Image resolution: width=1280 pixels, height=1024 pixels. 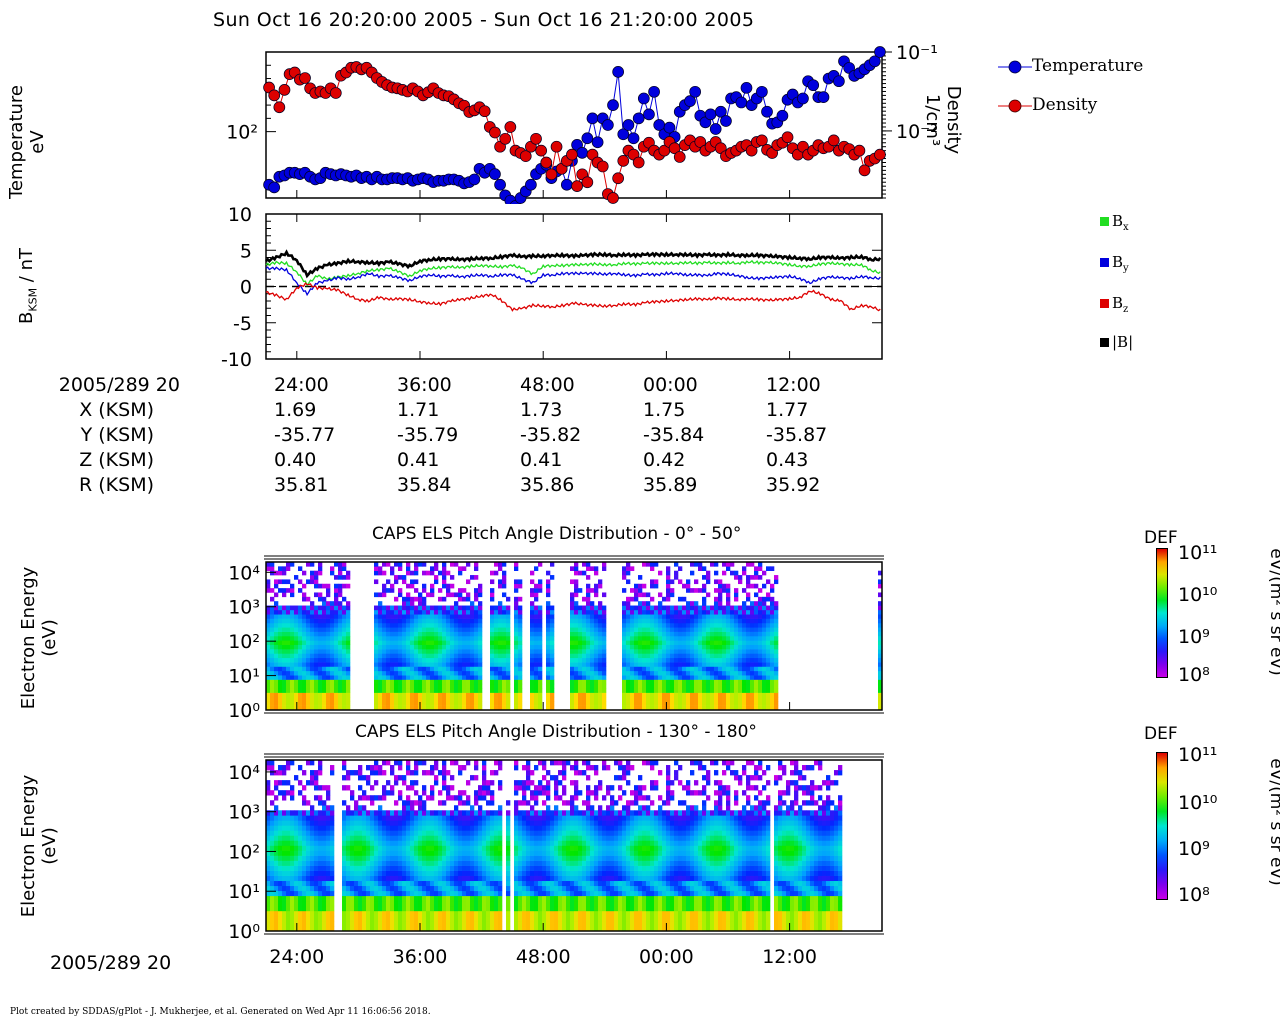 What do you see at coordinates (638, 118) in the screenshot?
I see `temperature-point` at bounding box center [638, 118].